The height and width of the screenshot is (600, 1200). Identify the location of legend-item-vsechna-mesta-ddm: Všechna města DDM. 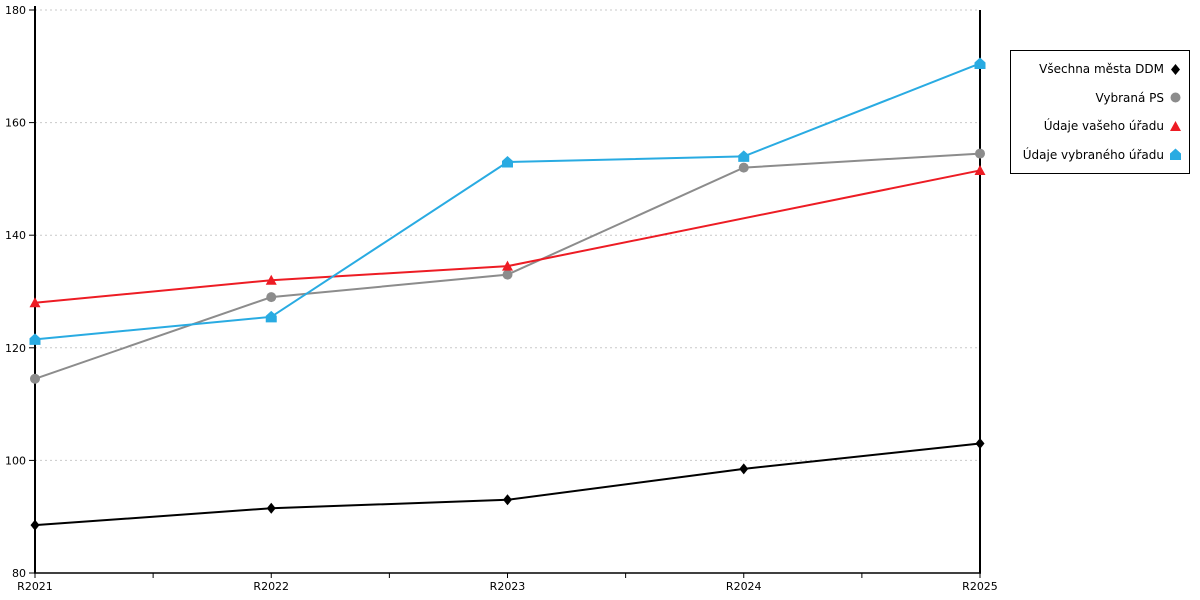
(1098, 69).